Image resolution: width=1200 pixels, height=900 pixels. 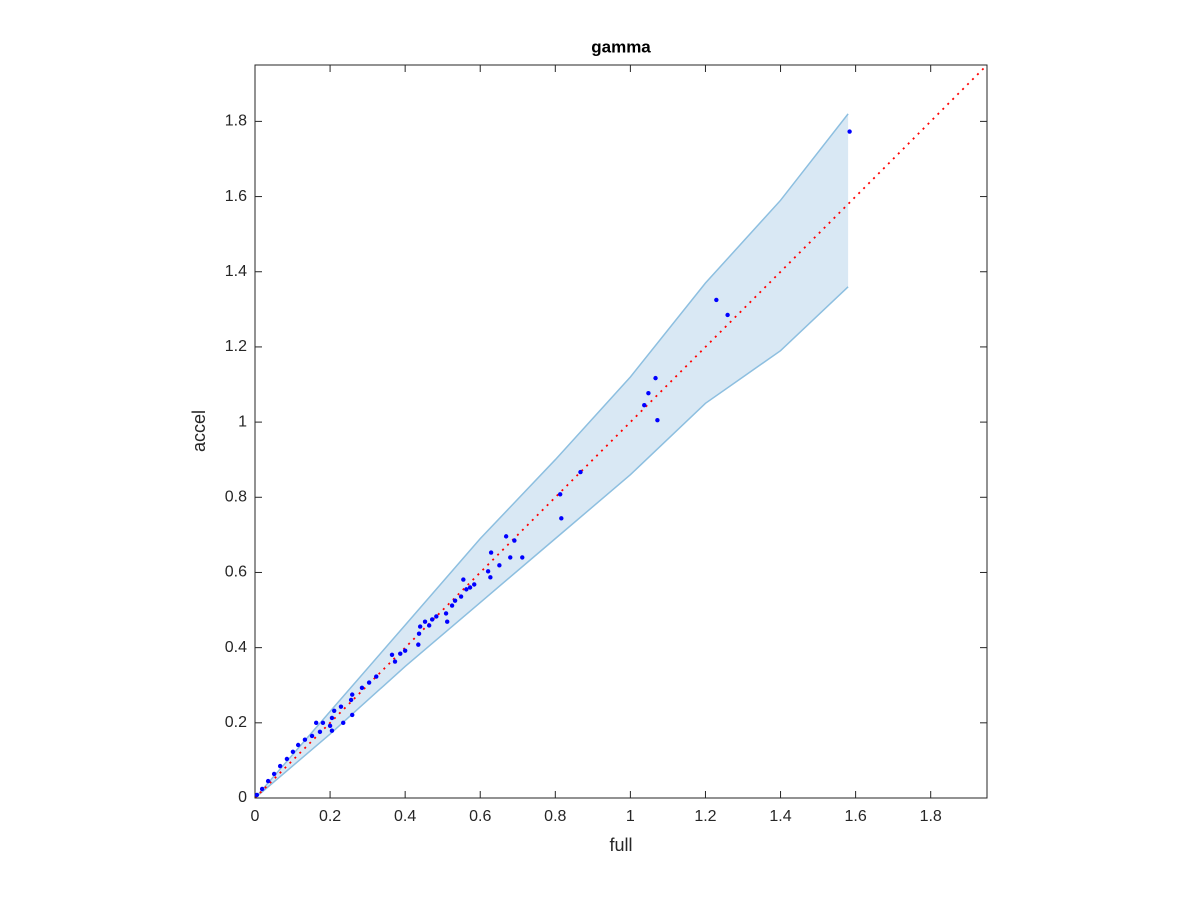 What do you see at coordinates (236, 196) in the screenshot?
I see `y-tick-label: 1.6` at bounding box center [236, 196].